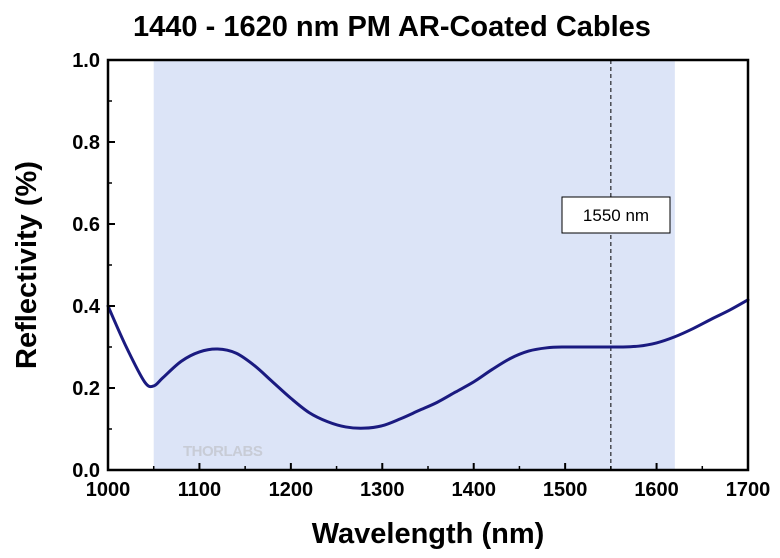 Image resolution: width=780 pixels, height=558 pixels. I want to click on thorlabs-watermark: THORLABS, so click(223, 451).